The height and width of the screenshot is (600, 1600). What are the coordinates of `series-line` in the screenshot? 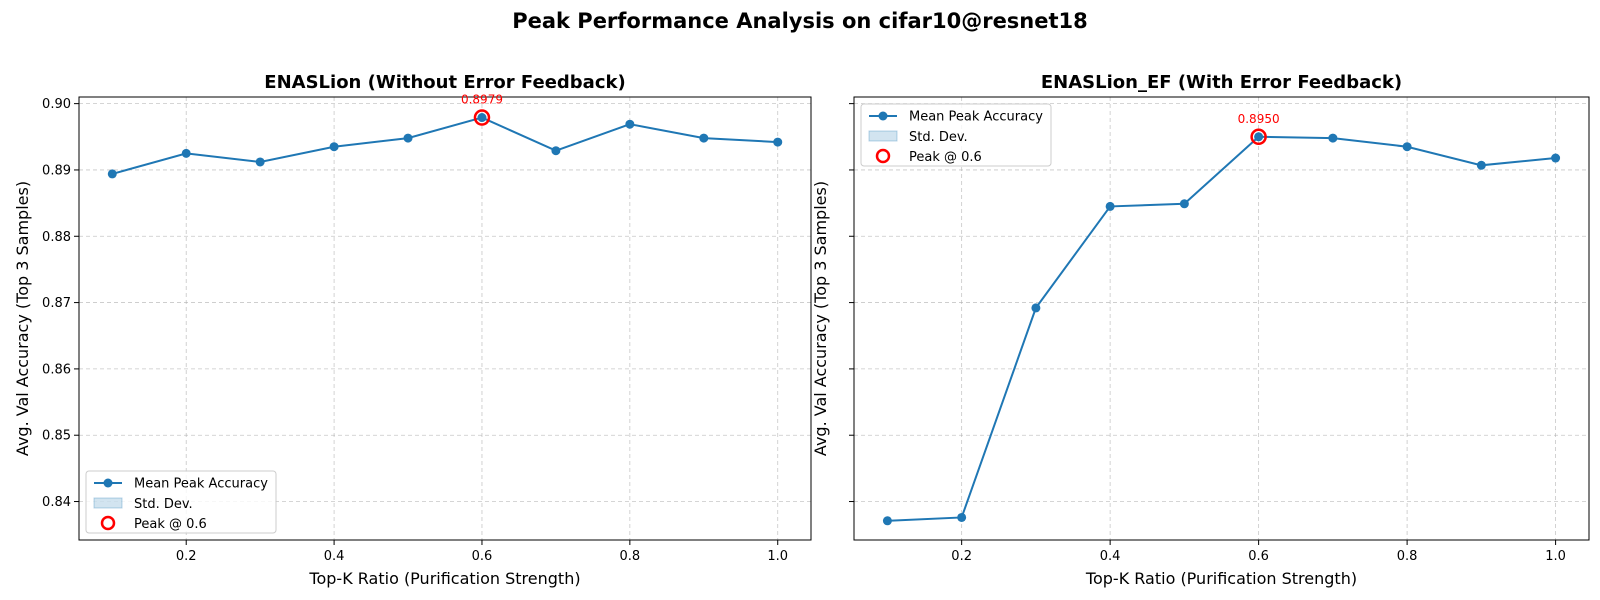 It's located at (445, 145).